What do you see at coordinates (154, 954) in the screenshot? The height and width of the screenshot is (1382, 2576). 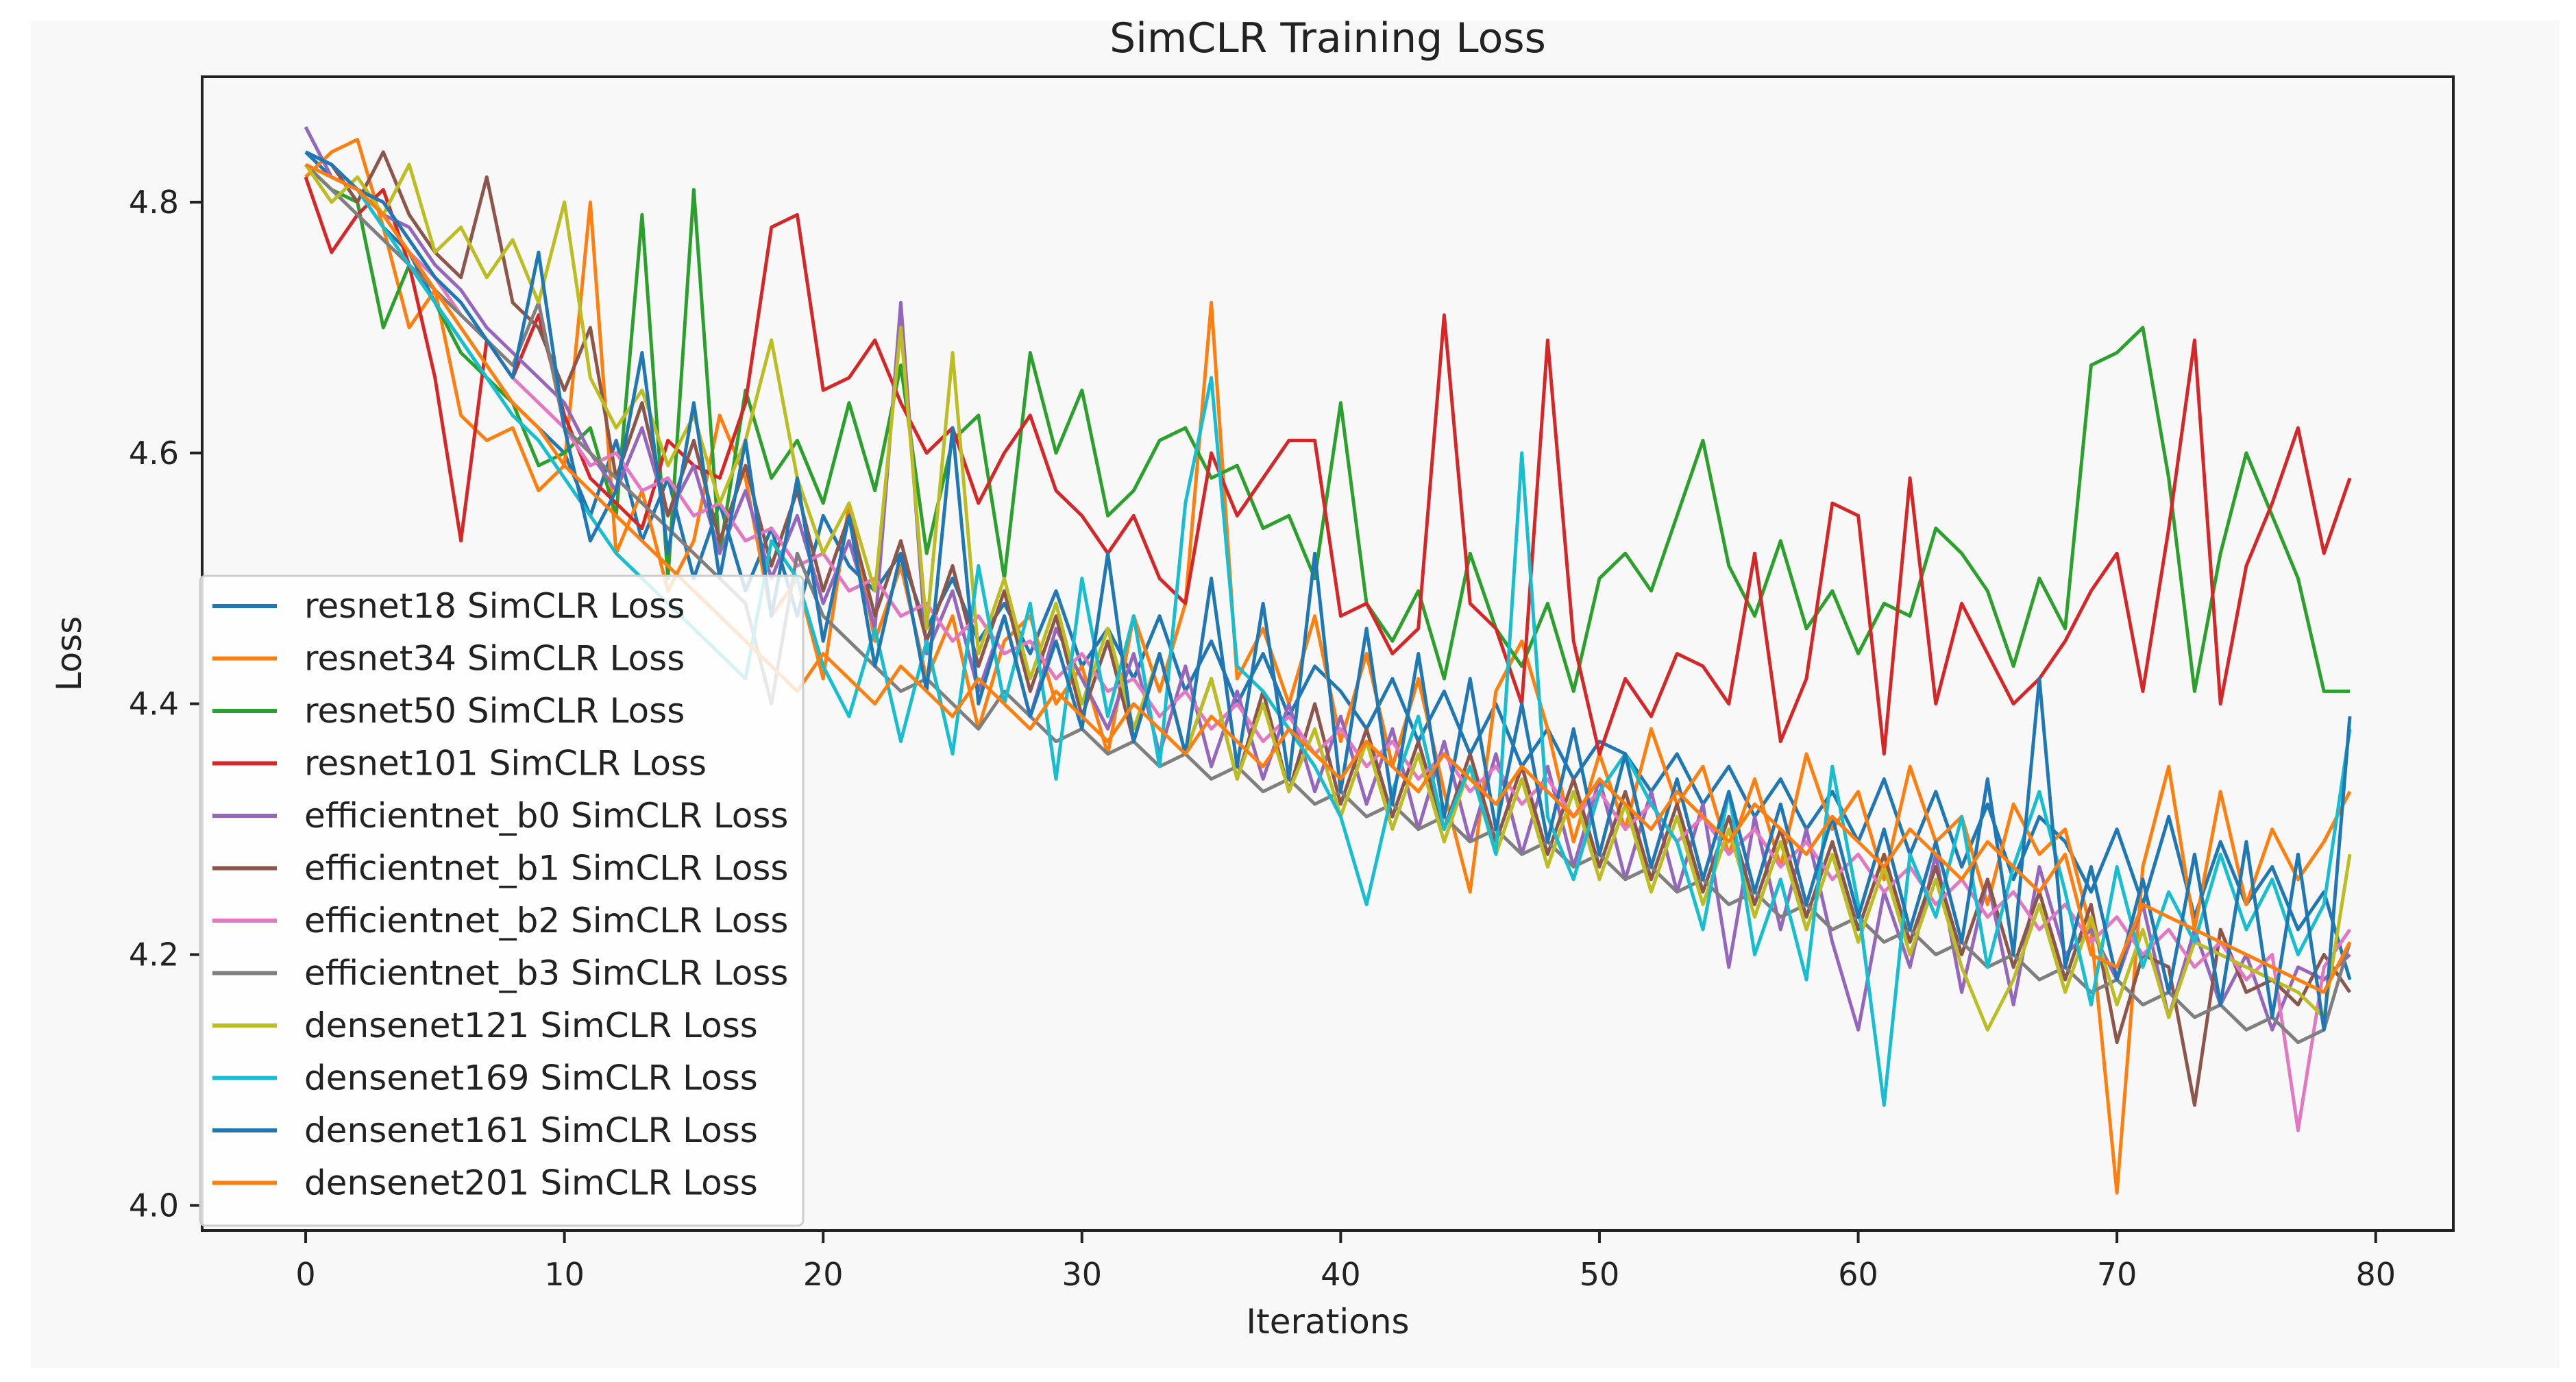 I see `y-tick-label: 4.2` at bounding box center [154, 954].